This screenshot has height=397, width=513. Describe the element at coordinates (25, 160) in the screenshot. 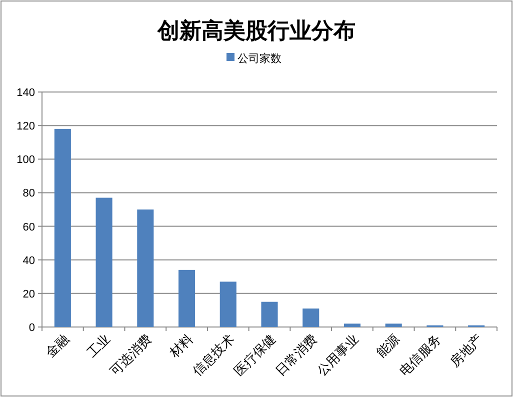

I see `y-tick-label: 100` at that location.